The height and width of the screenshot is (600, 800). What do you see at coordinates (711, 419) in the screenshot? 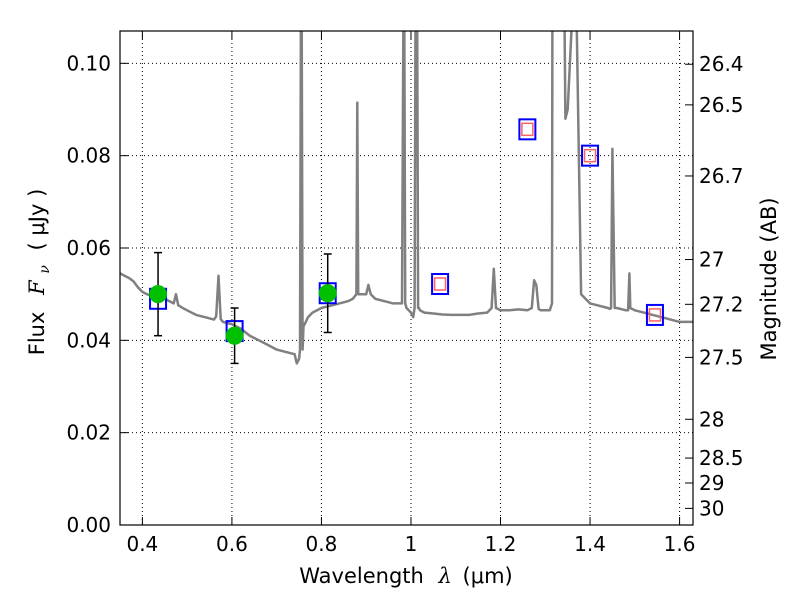
I see `y2-tick-label: 28` at bounding box center [711, 419].